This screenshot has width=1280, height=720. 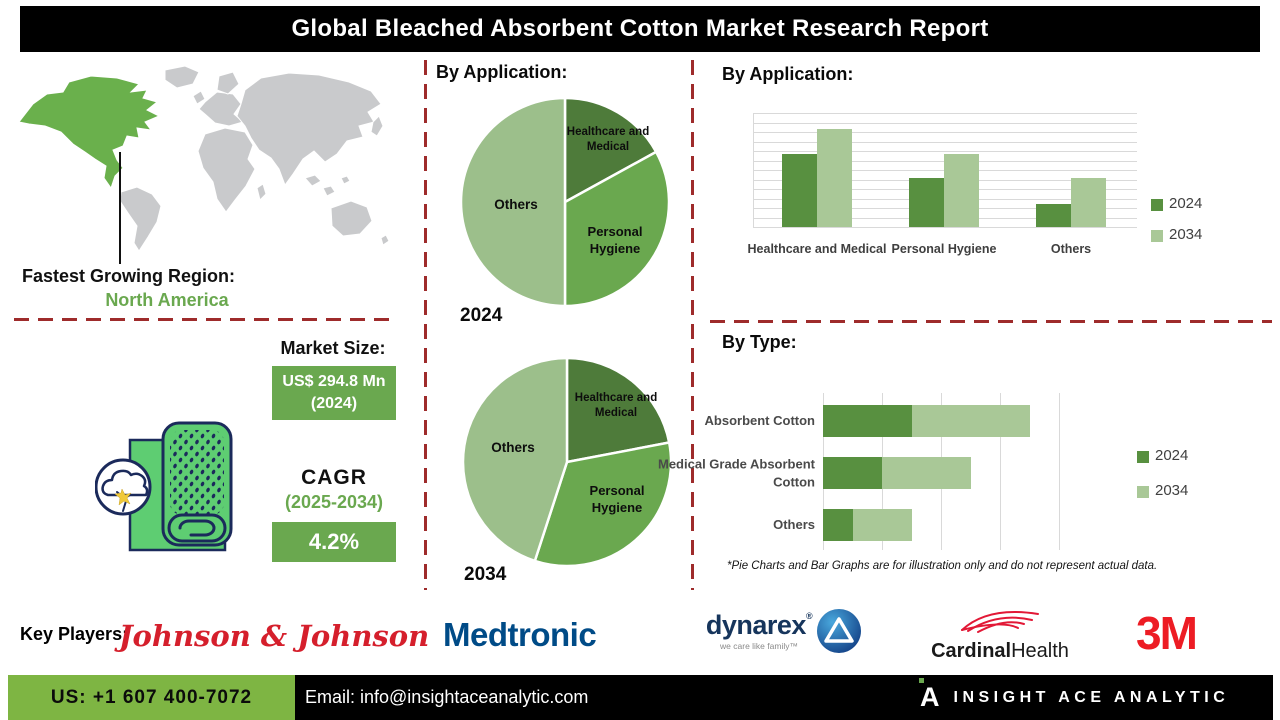 What do you see at coordinates (274, 636) in the screenshot?
I see `johnson-and-johnson-logo: Johnson & Johnson` at bounding box center [274, 636].